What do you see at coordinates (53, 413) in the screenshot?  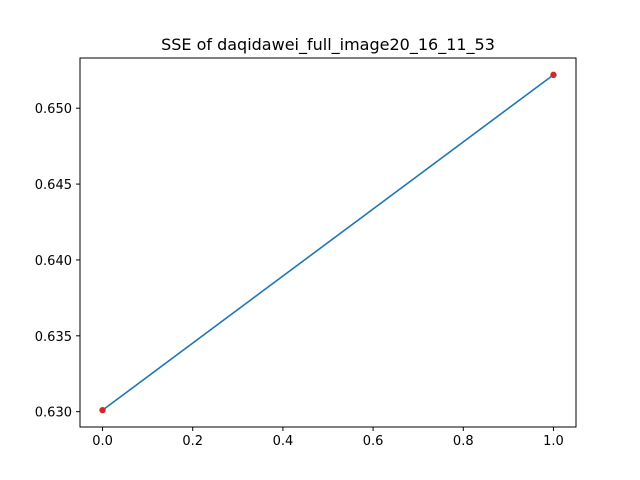 I see `y-tick-label: 0.630` at bounding box center [53, 413].